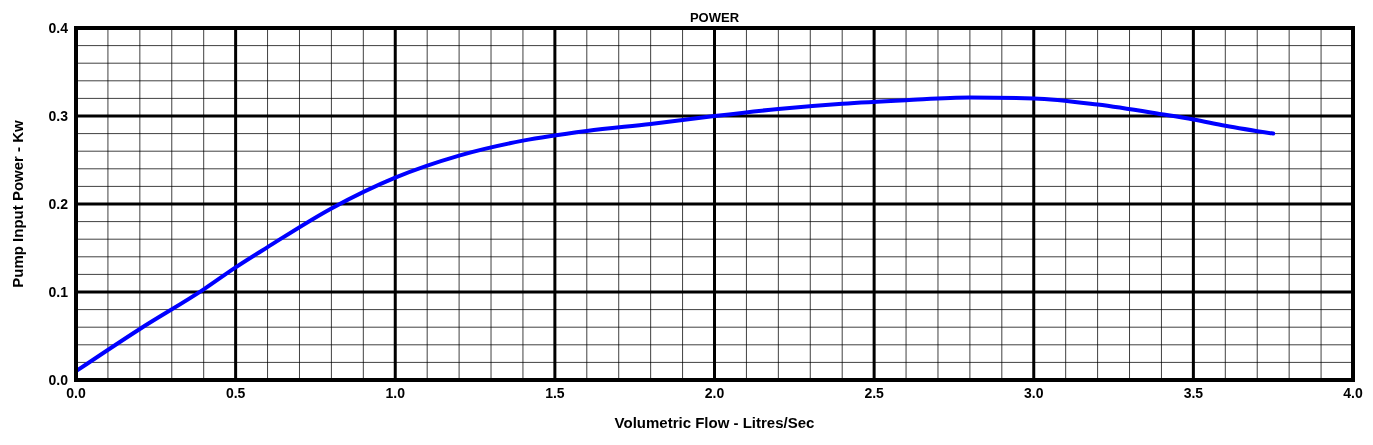  Describe the element at coordinates (874, 392) in the screenshot. I see `x-tick-label: 2.5` at that location.